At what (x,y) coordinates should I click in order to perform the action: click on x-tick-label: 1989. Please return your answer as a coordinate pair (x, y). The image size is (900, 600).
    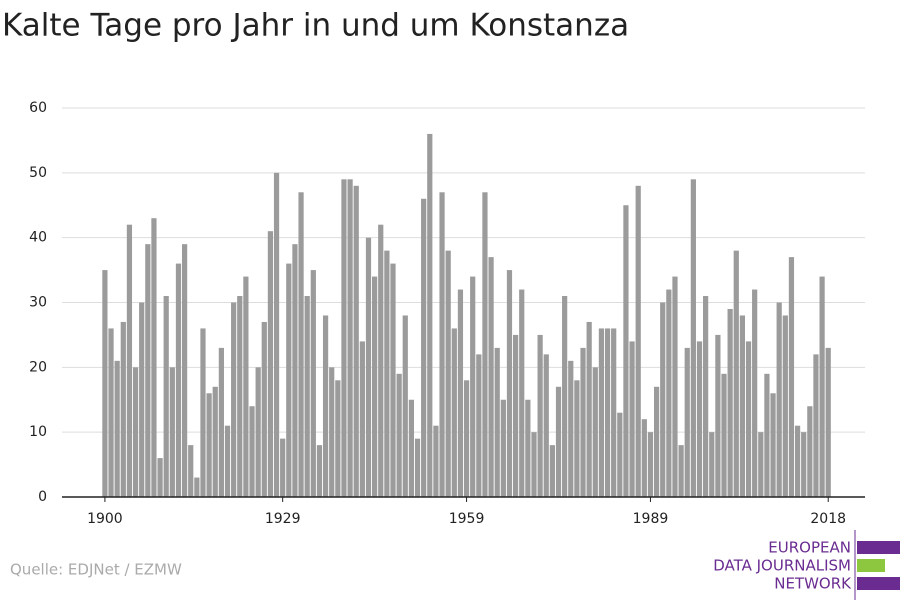
    Looking at the image, I should click on (651, 519).